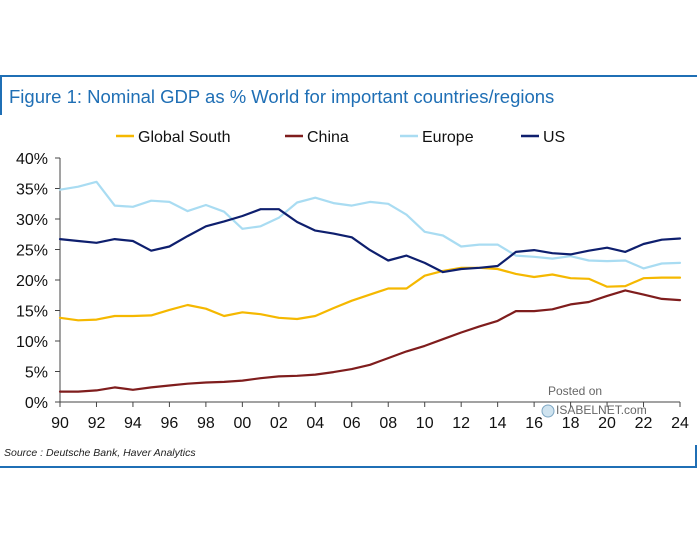 Image resolution: width=700 pixels, height=550 pixels. I want to click on x-tick-label: 20, so click(607, 423).